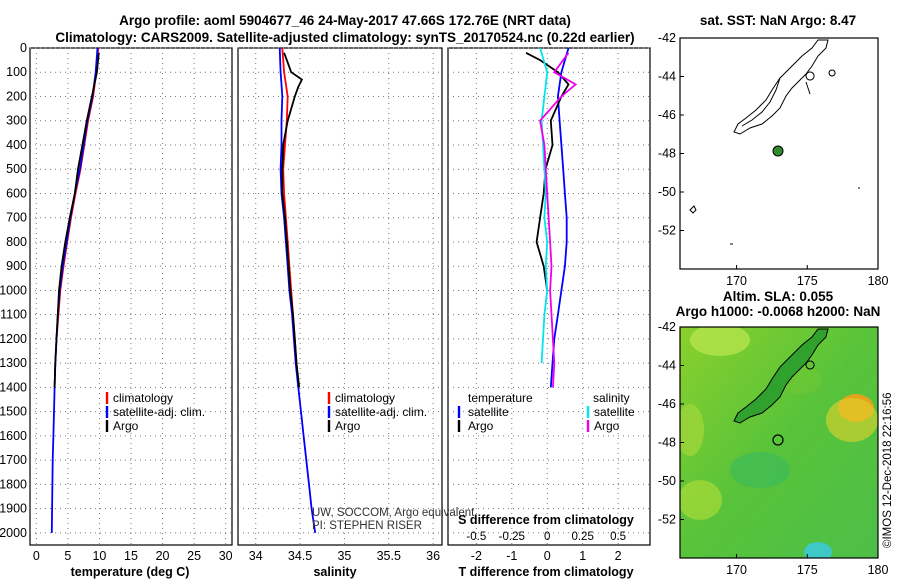 This screenshot has height=580, width=900. Describe the element at coordinates (810, 365) in the screenshot. I see `islet` at that location.